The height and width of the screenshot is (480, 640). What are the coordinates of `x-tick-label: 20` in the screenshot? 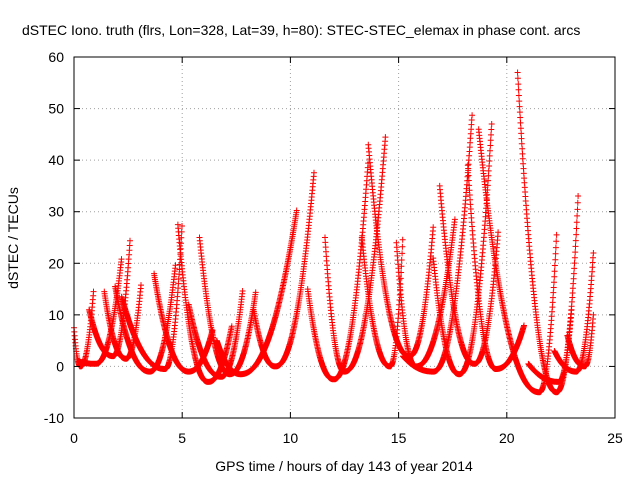 It's located at (507, 438).